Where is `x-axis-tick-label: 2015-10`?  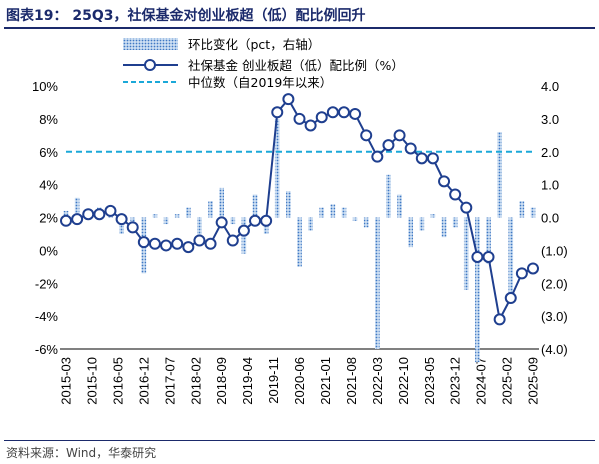 x-axis-tick-label: 2015-10 is located at coordinates (91, 381).